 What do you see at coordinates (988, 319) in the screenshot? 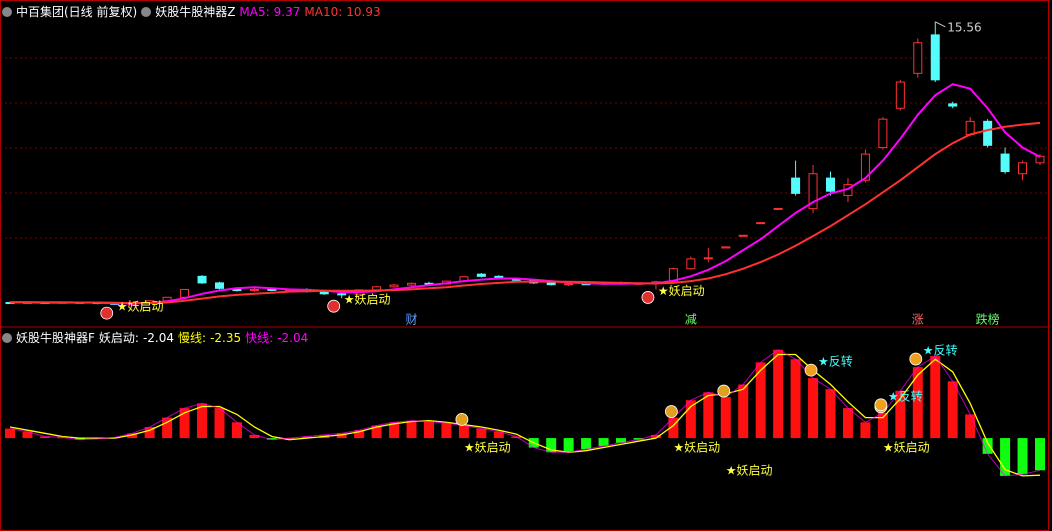
I see `event-label: 跌榜` at bounding box center [988, 319].